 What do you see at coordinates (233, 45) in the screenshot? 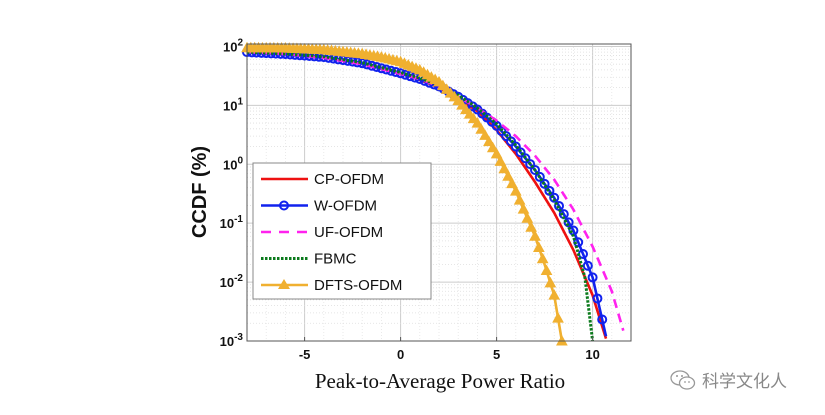
I see `y-tick-label: 10²` at bounding box center [233, 45].